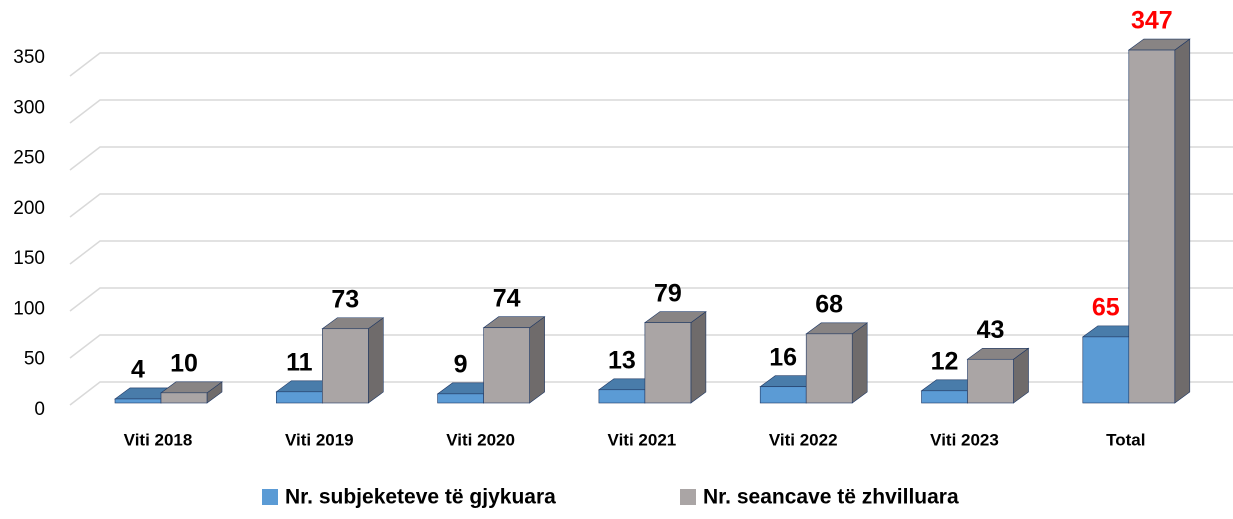 The image size is (1233, 519). What do you see at coordinates (184, 363) in the screenshot?
I see `value-label: 10` at bounding box center [184, 363].